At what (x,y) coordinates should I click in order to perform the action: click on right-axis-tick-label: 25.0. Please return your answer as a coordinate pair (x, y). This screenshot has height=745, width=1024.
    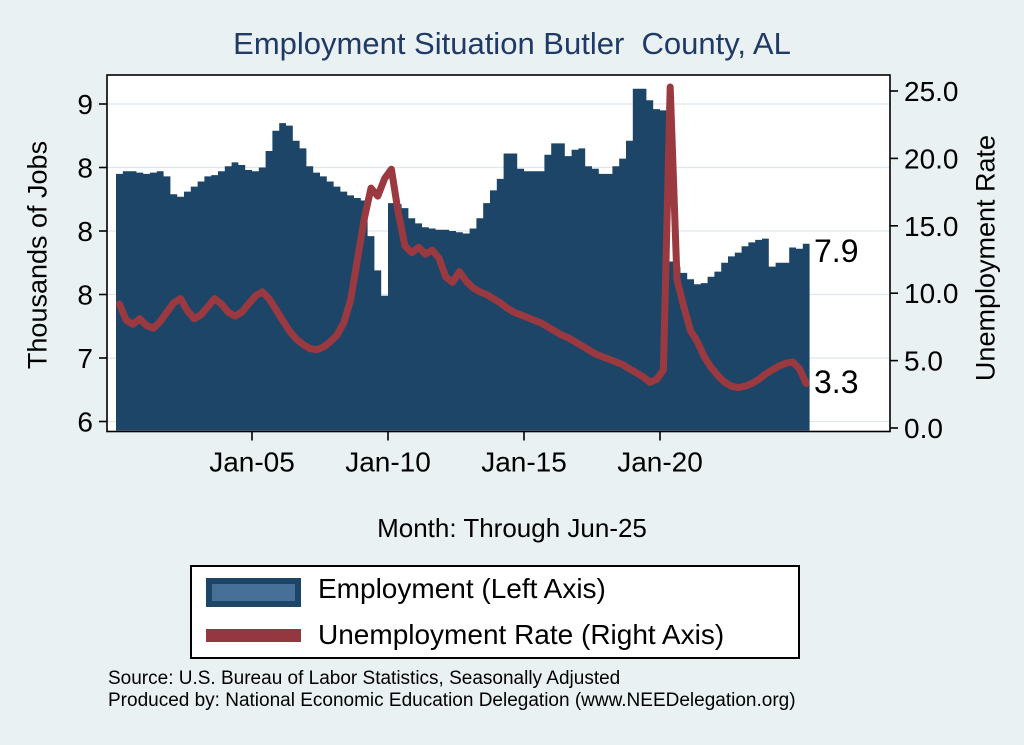
    Looking at the image, I should click on (931, 91).